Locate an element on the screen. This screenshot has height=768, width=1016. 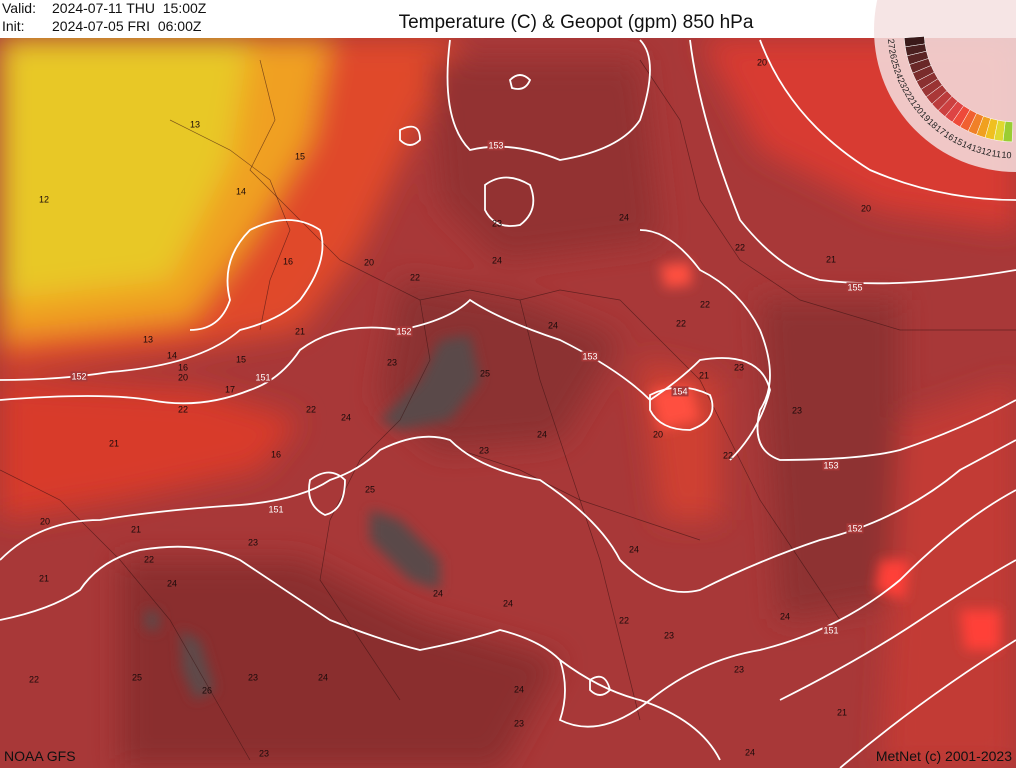
scale-label: 17 is located at coordinates (941, 130).